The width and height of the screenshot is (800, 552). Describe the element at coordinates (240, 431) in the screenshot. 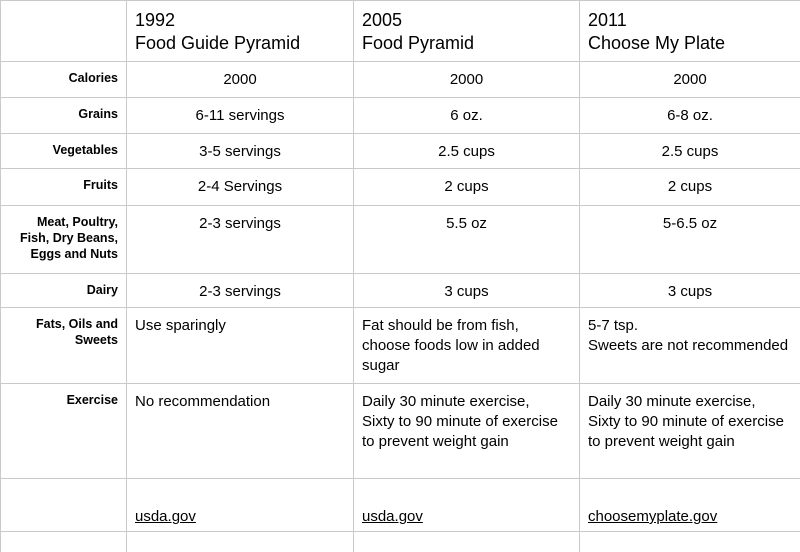

I see `table-cell: No recommendation` at that location.